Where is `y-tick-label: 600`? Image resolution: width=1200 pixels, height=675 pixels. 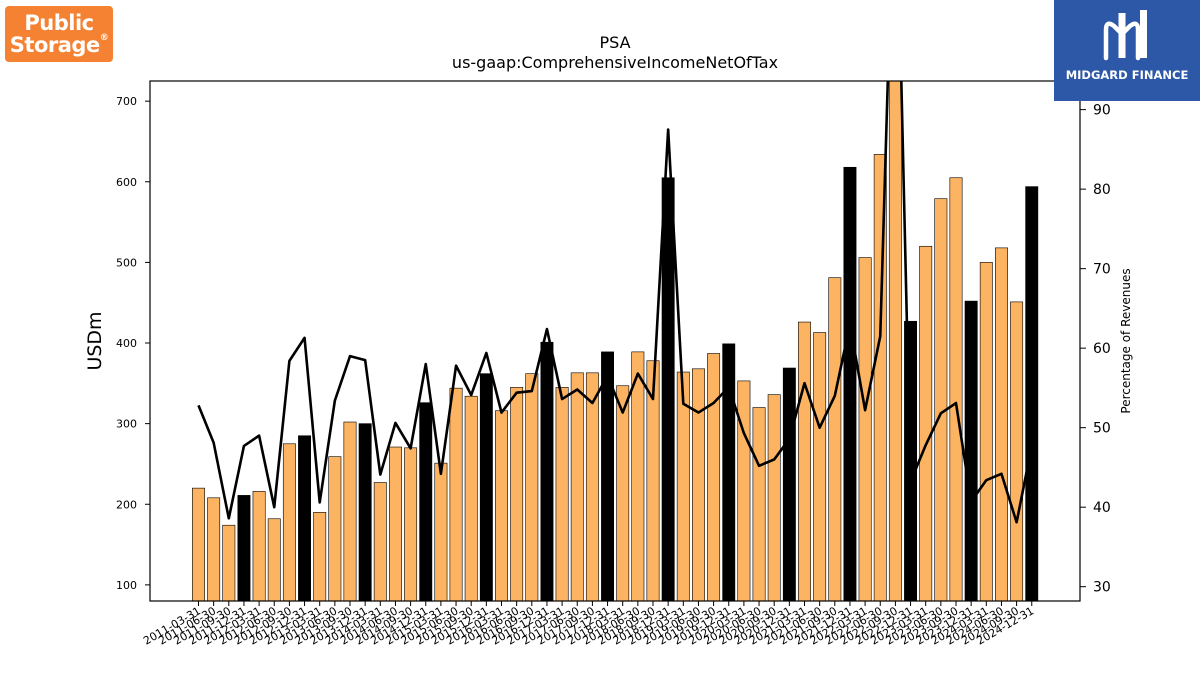 y-tick-label: 600 is located at coordinates (126, 182).